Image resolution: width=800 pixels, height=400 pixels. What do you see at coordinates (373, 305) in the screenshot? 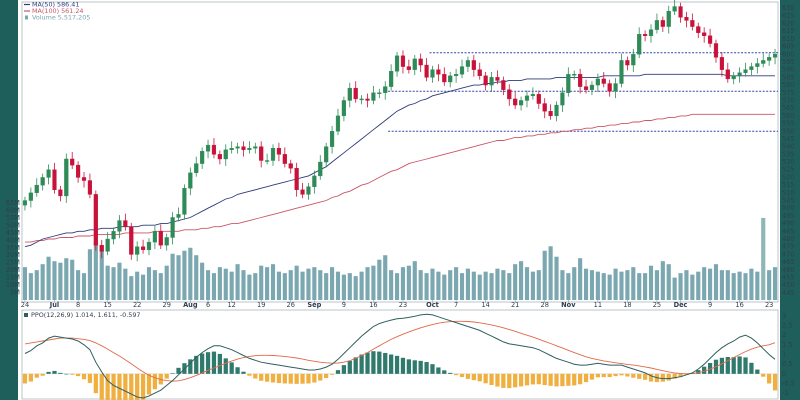
I see `date-tick-label: 16` at bounding box center [373, 305].